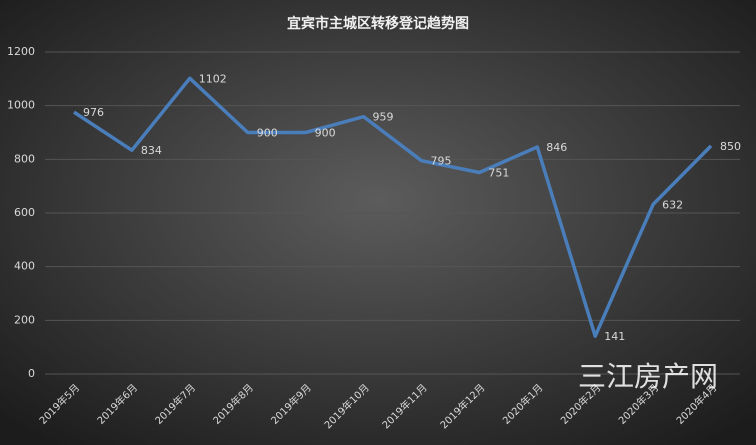  What do you see at coordinates (498, 172) in the screenshot?
I see `data-label: 751` at bounding box center [498, 172].